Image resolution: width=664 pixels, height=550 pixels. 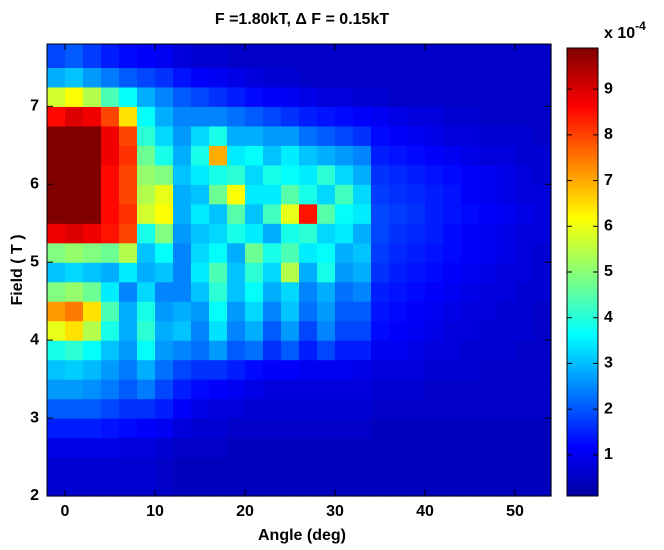 I want to click on x-tick-label: 10, so click(x=155, y=511).